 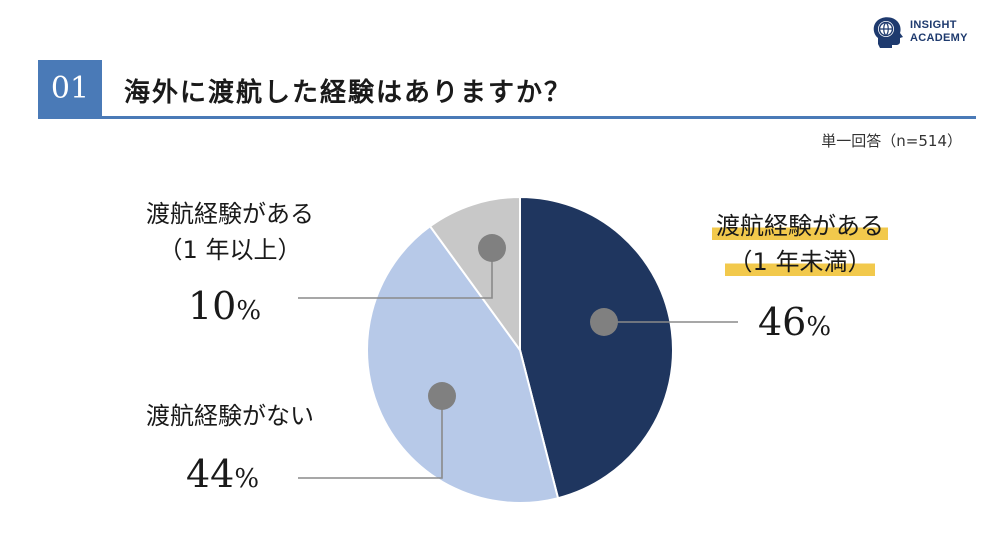 What do you see at coordinates (888, 32) in the screenshot?
I see `head-globe-icon` at bounding box center [888, 32].